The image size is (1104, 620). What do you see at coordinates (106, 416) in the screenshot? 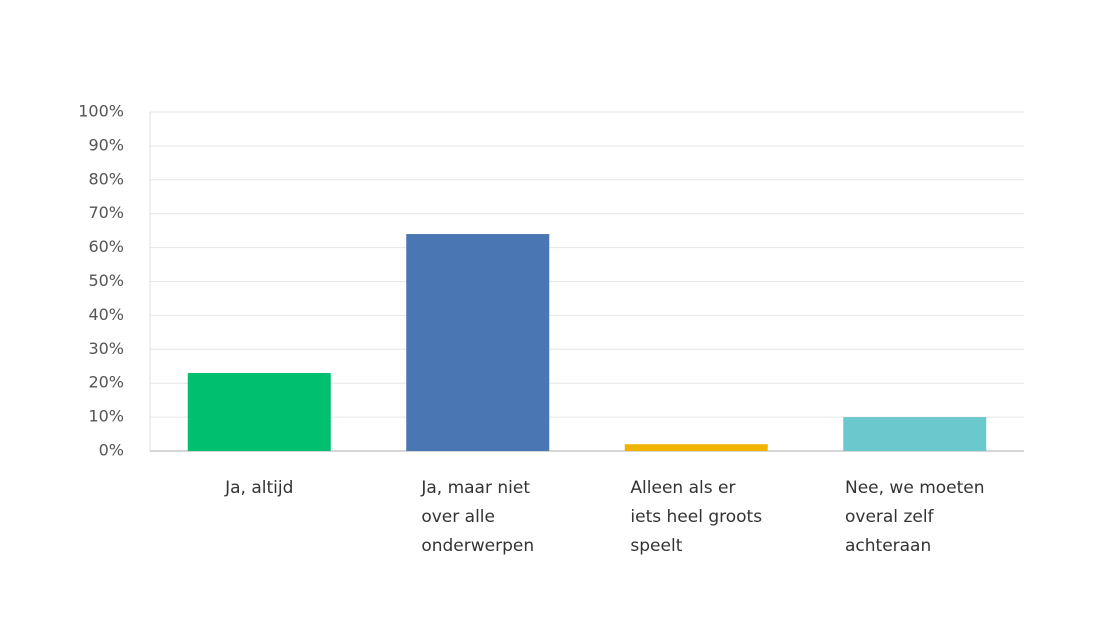
I see `y-tick-label: 10%` at bounding box center [106, 416].